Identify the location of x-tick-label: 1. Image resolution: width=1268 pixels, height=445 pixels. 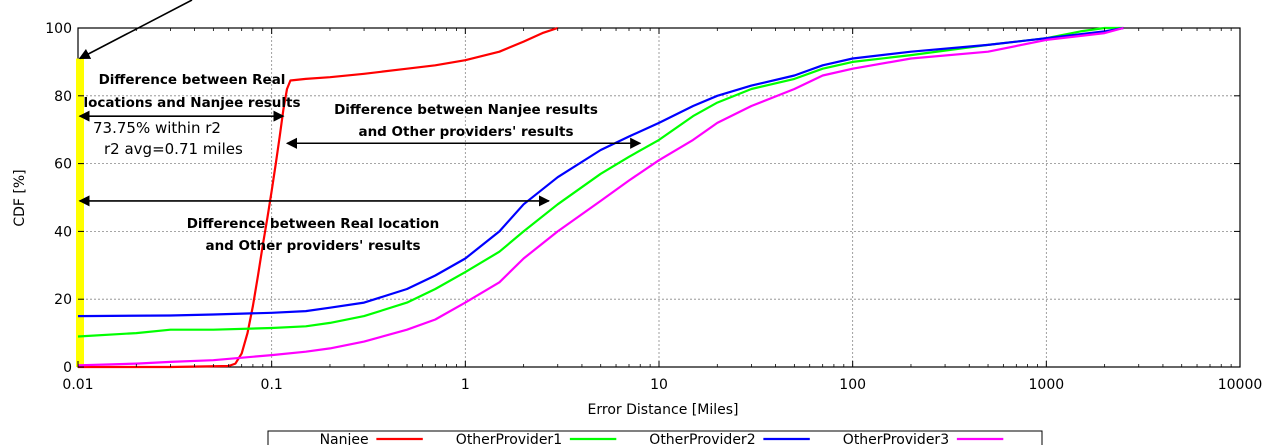
(465, 385).